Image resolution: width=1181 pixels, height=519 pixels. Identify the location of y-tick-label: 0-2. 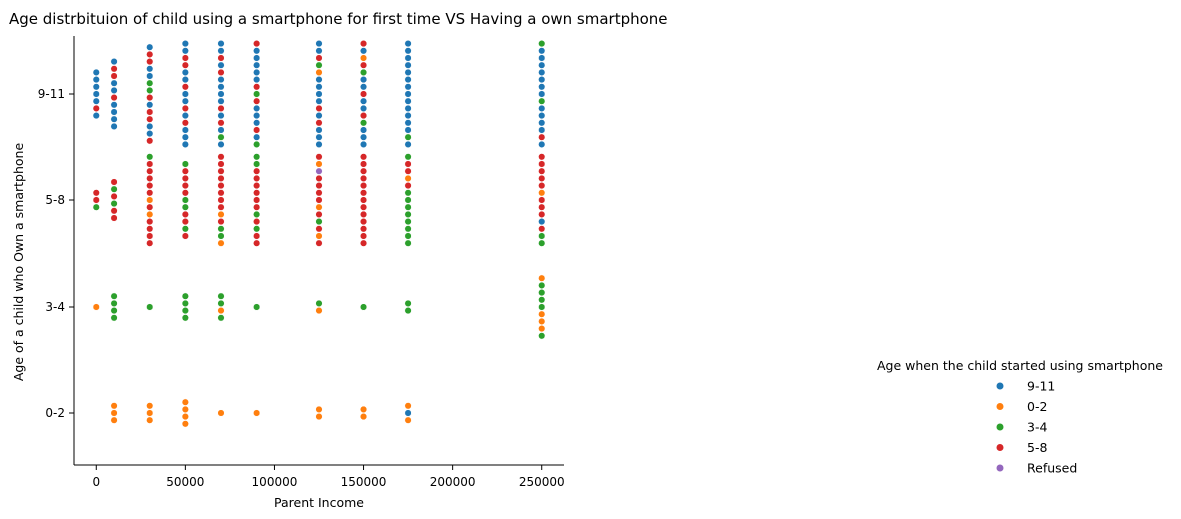
(55, 413).